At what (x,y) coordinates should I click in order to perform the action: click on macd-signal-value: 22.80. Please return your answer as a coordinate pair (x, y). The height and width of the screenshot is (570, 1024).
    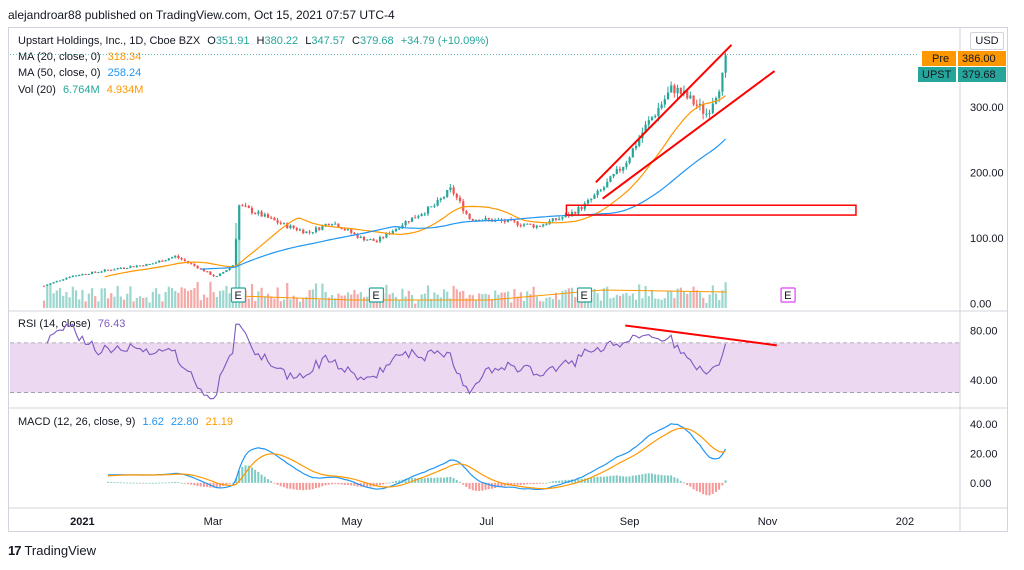
    Looking at the image, I should click on (184, 422).